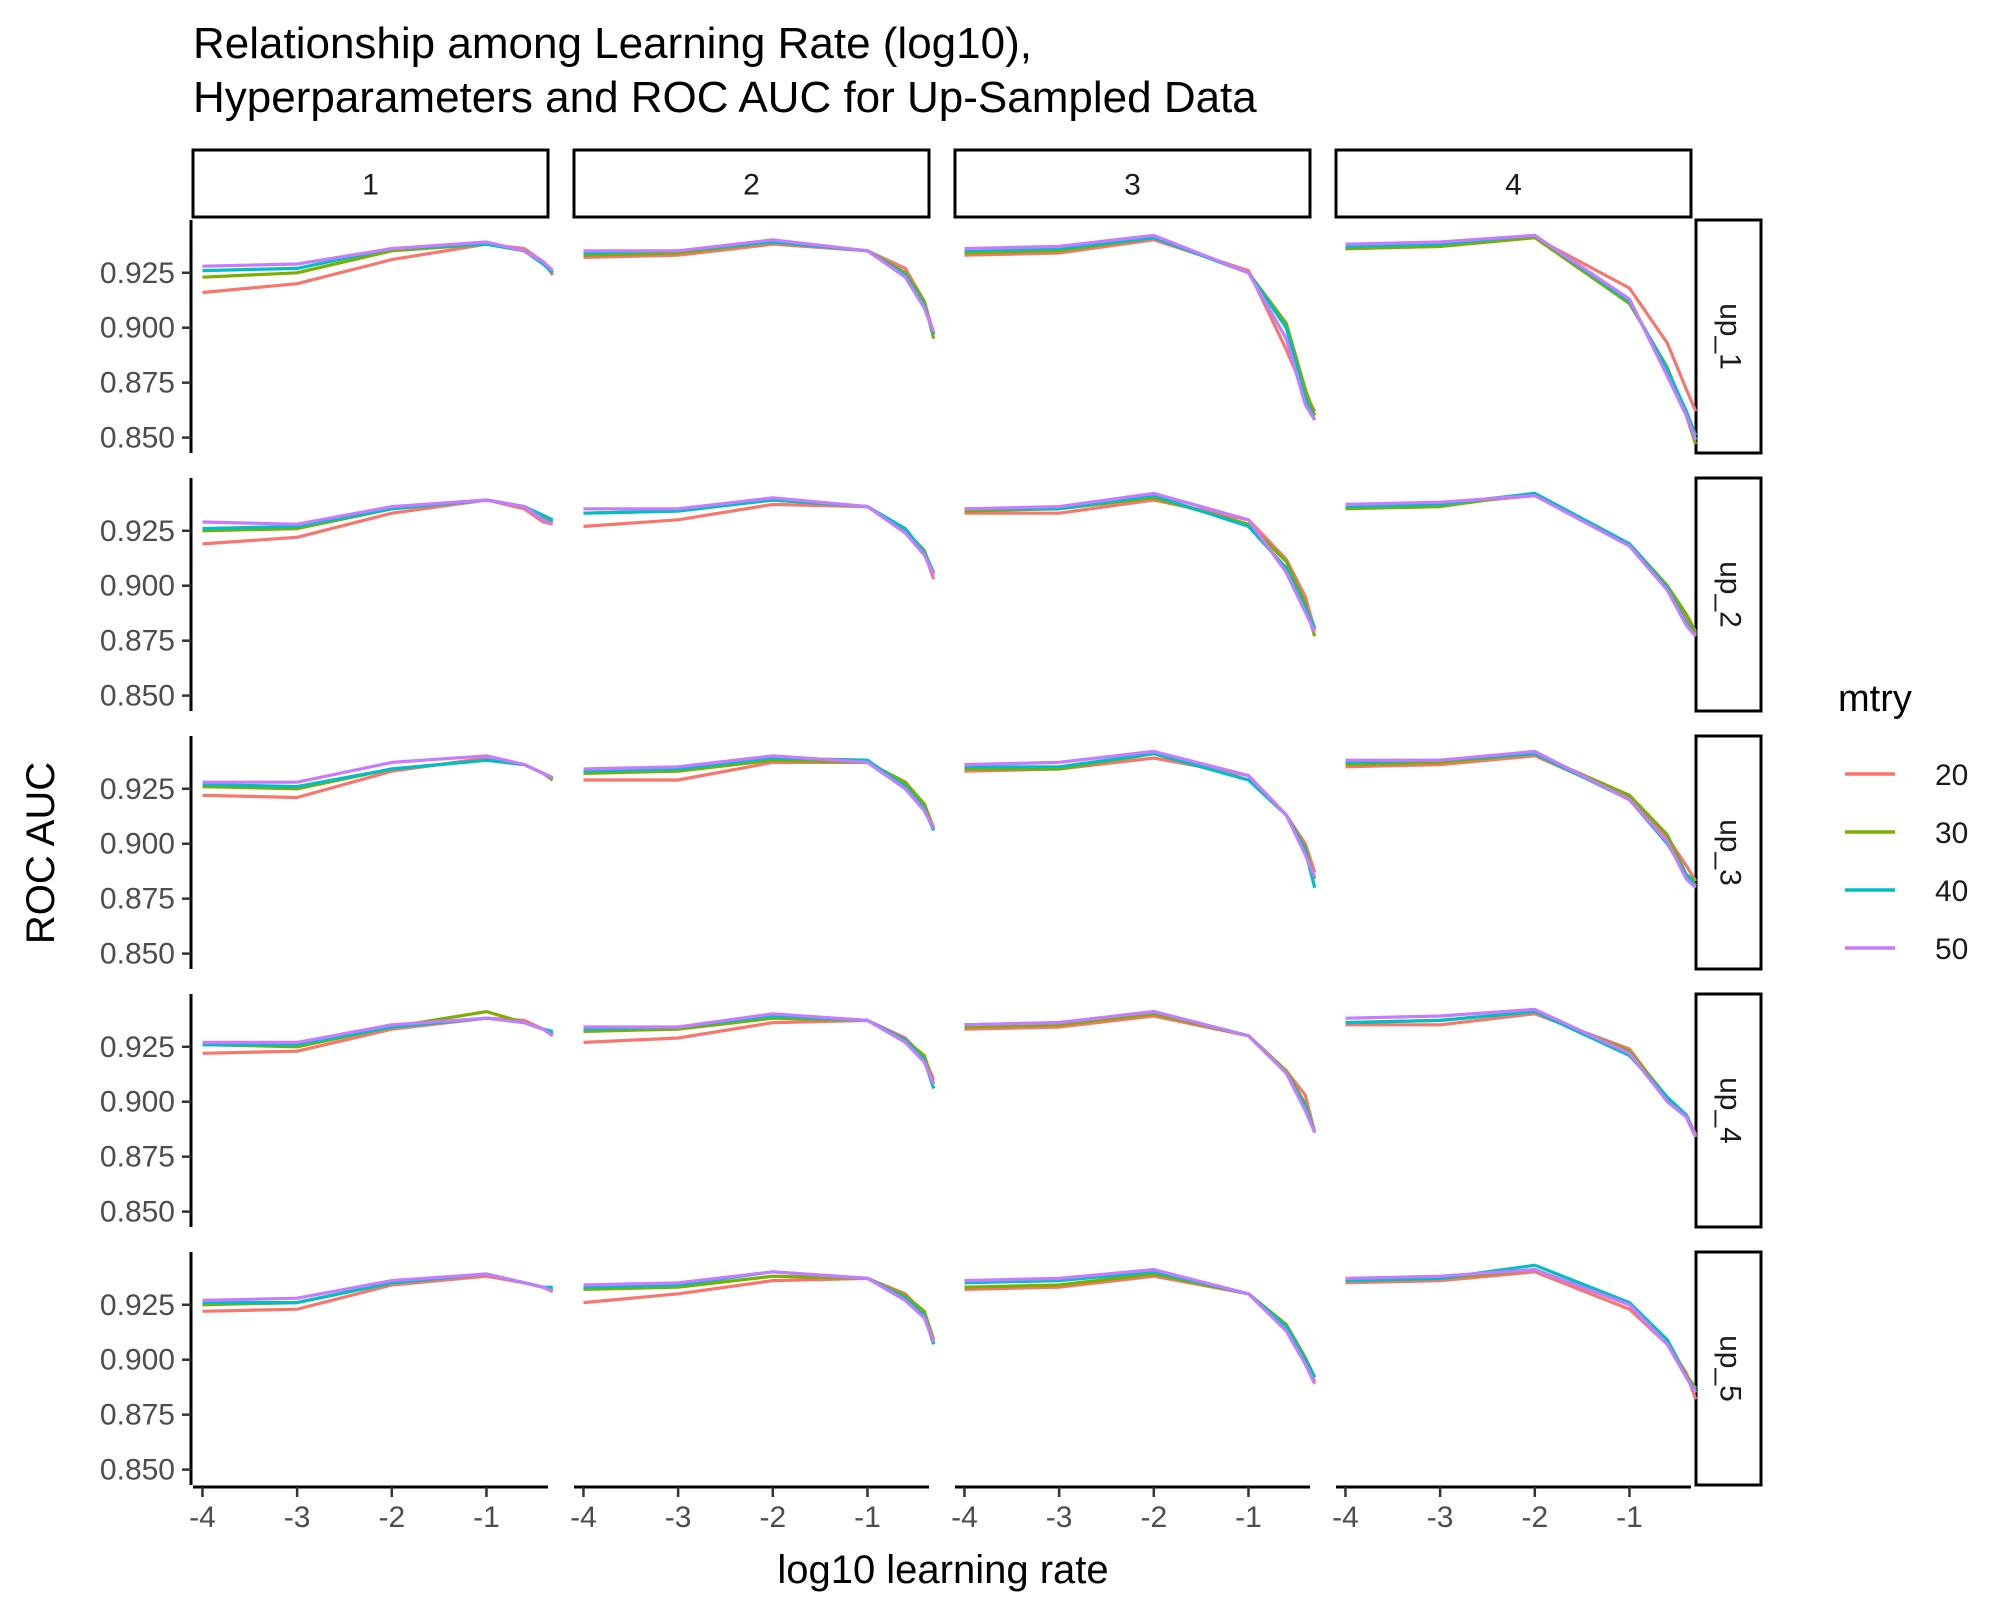 The image size is (1995, 1600). I want to click on series-line-mtry-50-up_3-col1, so click(378, 769).